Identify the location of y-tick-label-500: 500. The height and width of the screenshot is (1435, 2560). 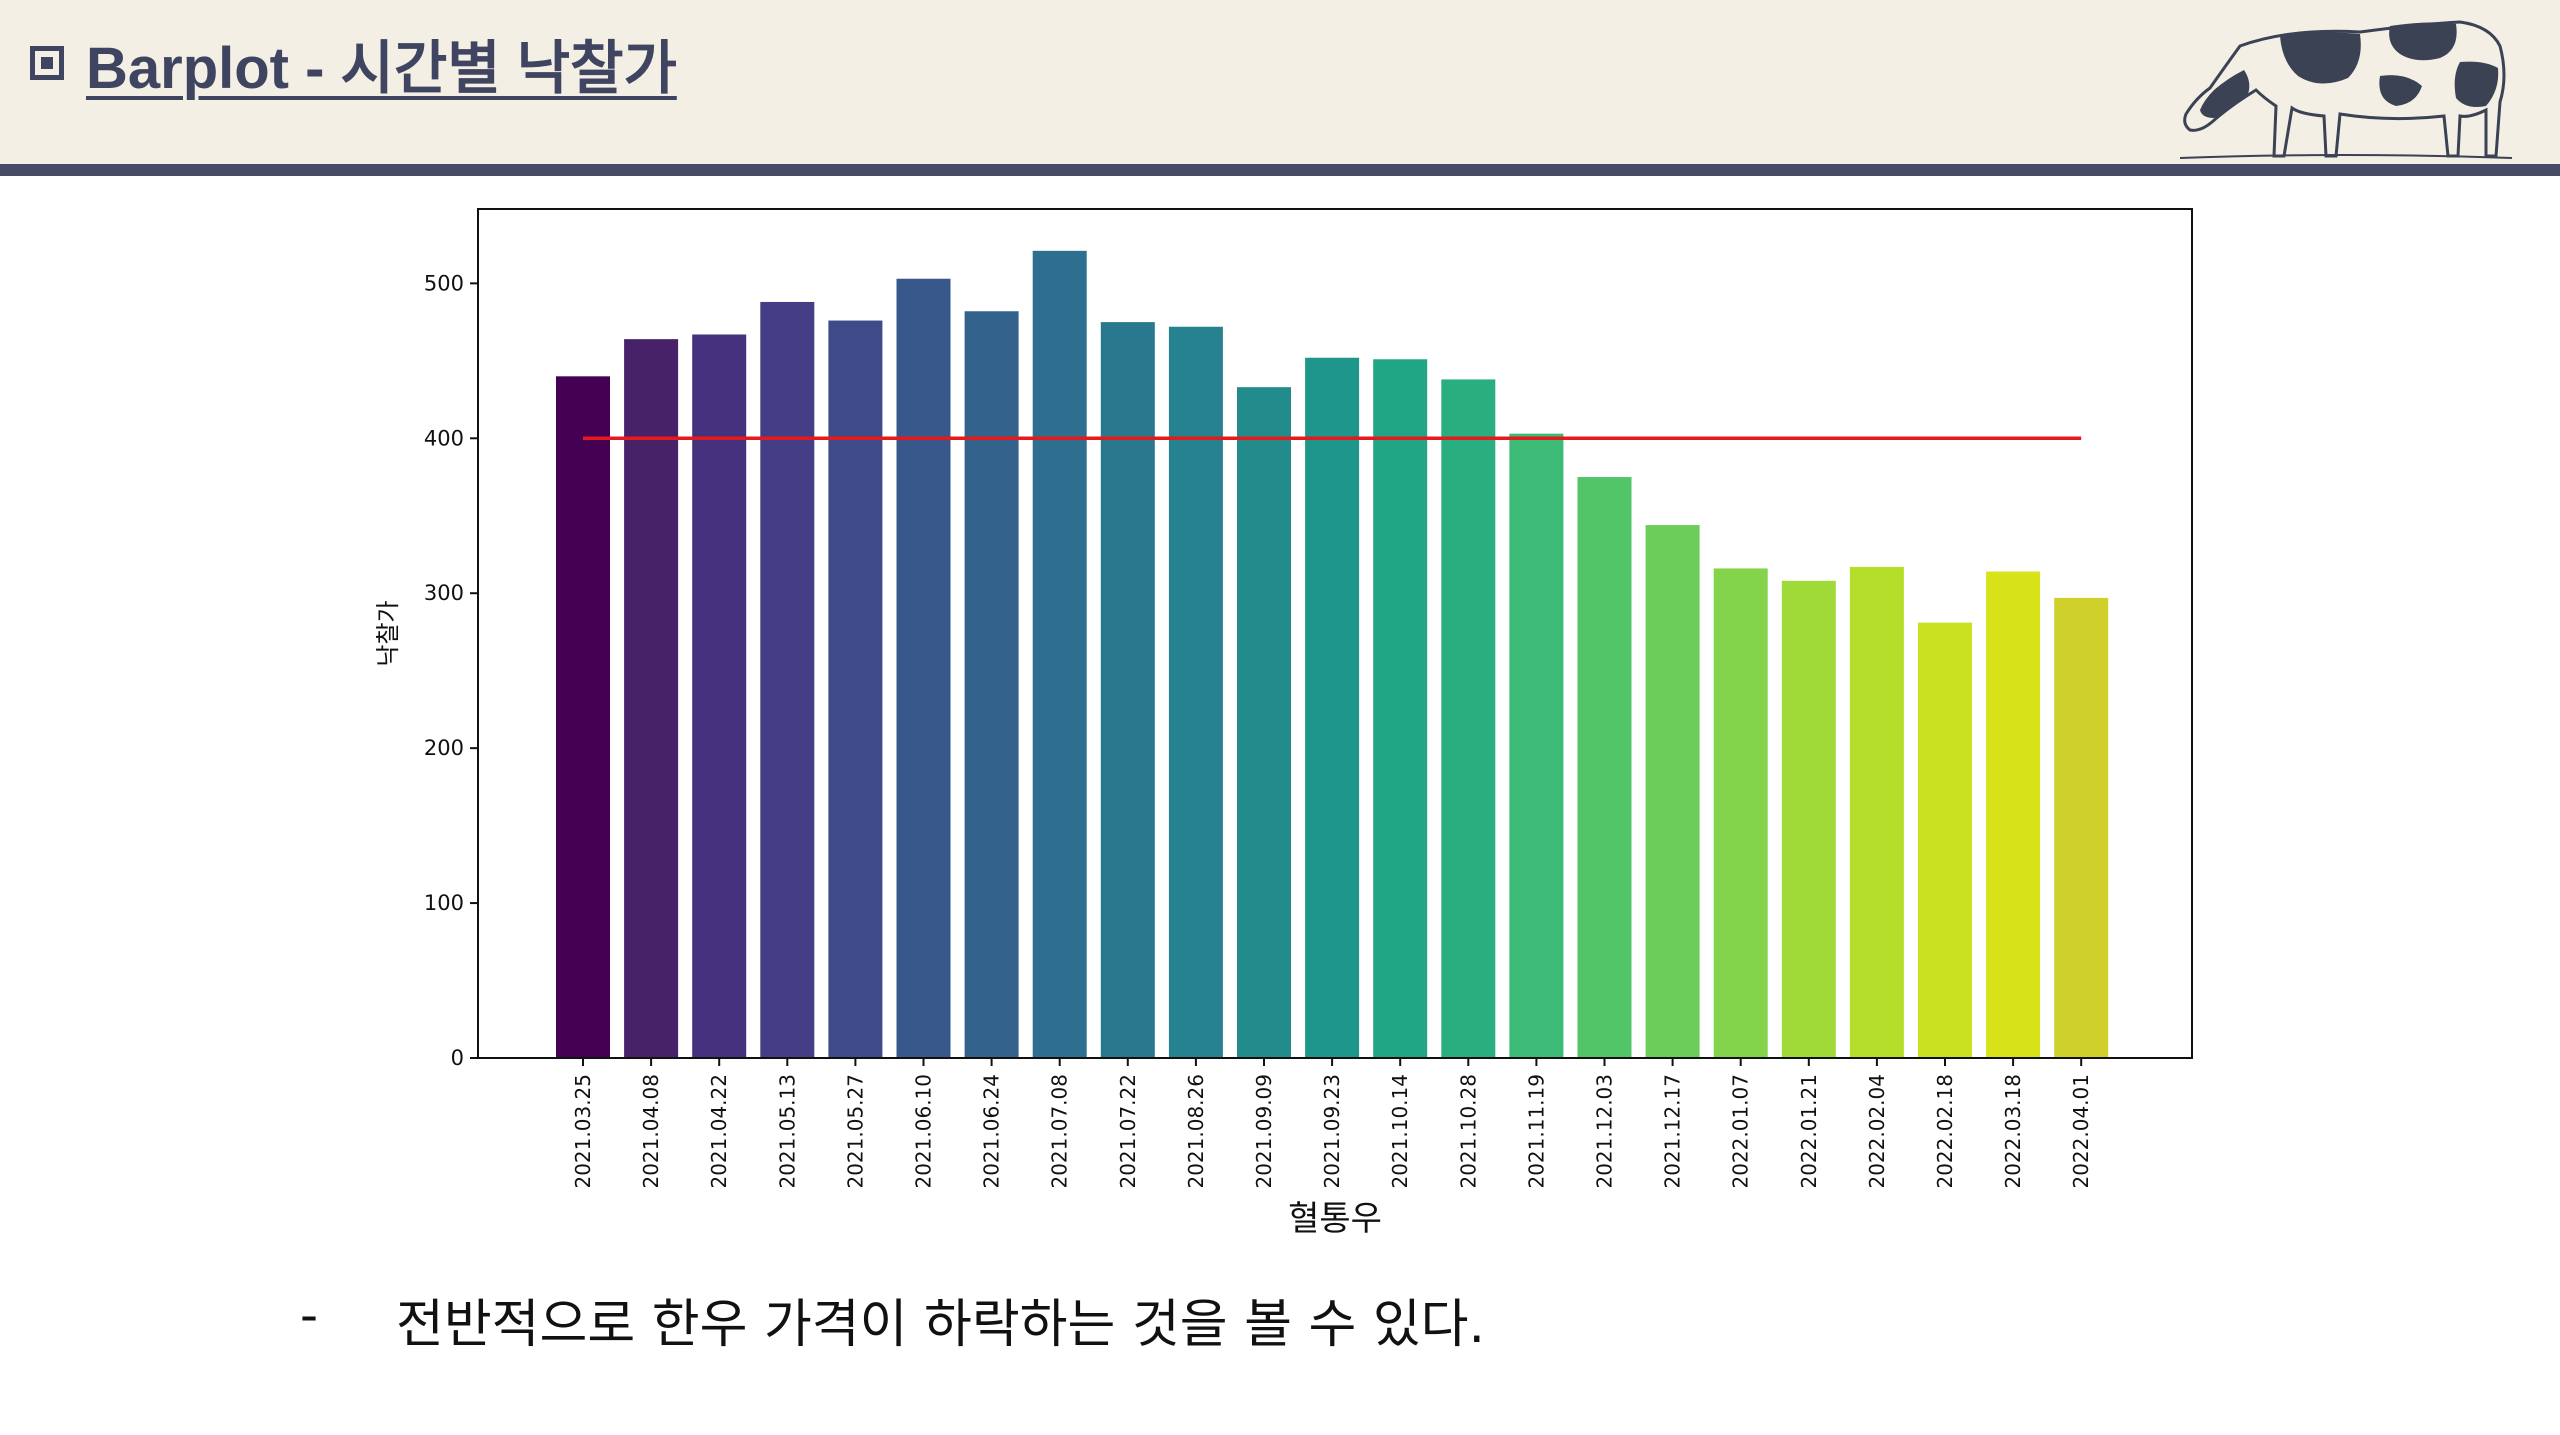
(444, 283).